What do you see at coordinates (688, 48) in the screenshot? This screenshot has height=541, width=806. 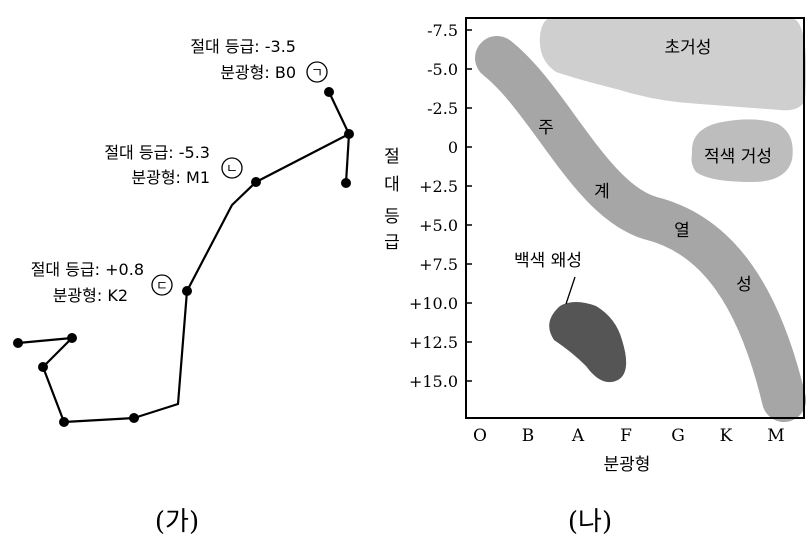 I see `supergiant-label: 초거성` at bounding box center [688, 48].